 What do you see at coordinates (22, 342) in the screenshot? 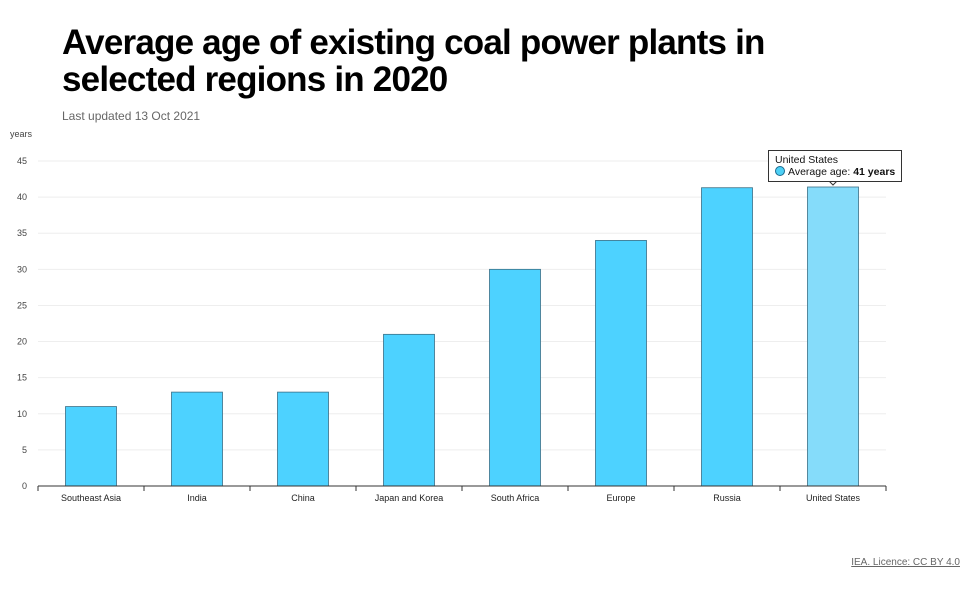
I see `y-tick-label: 20` at bounding box center [22, 342].